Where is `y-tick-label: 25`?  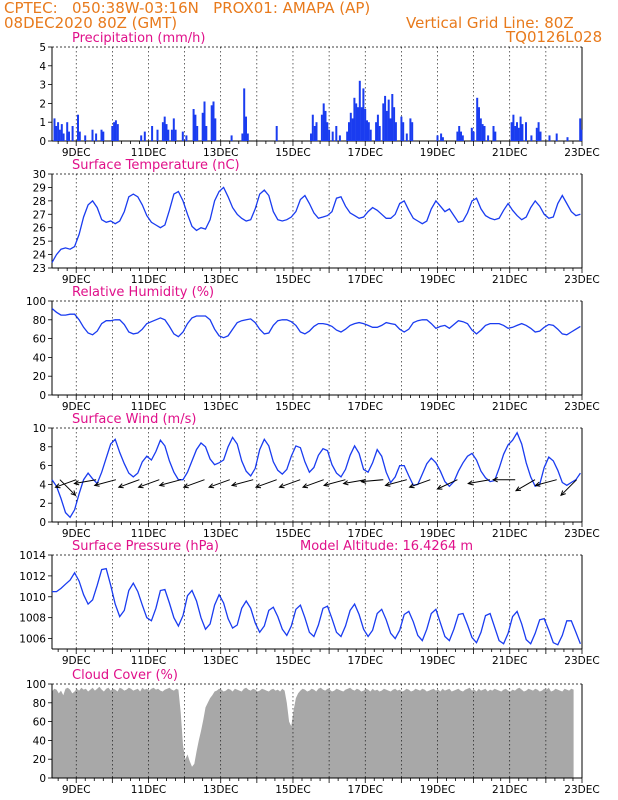
y-tick-label: 25 is located at coordinates (39, 242).